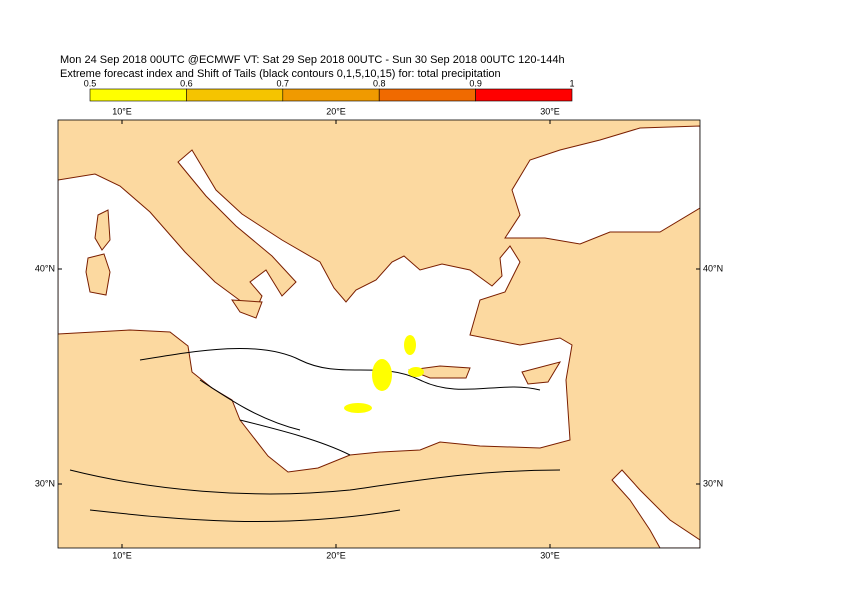 This screenshot has width=842, height=596. Describe the element at coordinates (571, 83) in the screenshot. I see `colorbar-label: 1` at that location.